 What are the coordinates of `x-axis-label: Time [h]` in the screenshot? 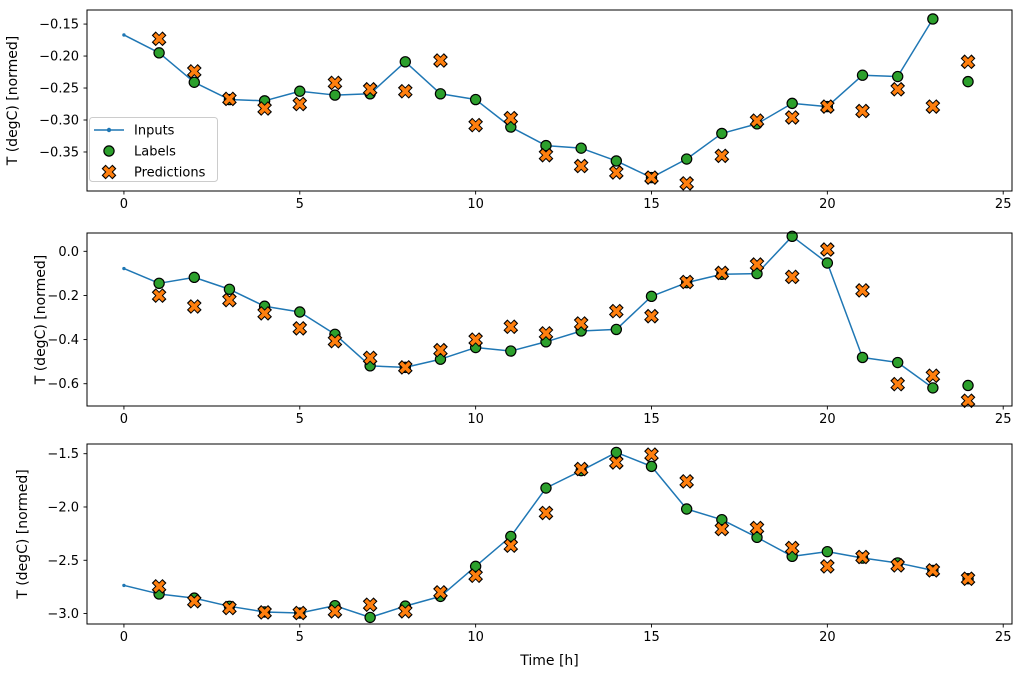 It's located at (549, 661).